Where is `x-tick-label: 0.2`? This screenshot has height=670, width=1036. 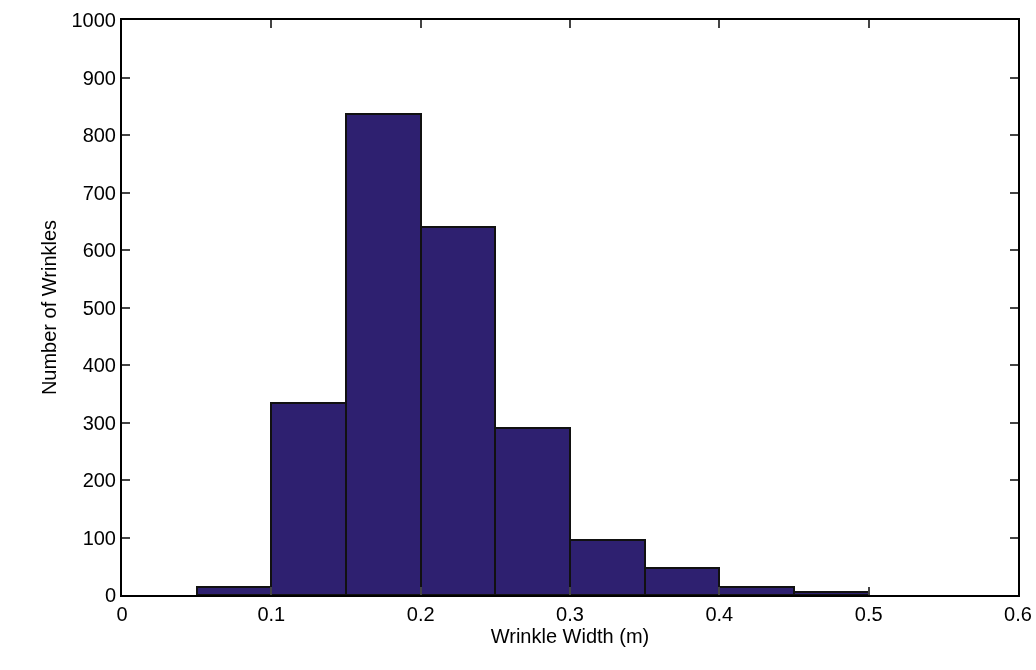
x-tick-label: 0.2 is located at coordinates (420, 614).